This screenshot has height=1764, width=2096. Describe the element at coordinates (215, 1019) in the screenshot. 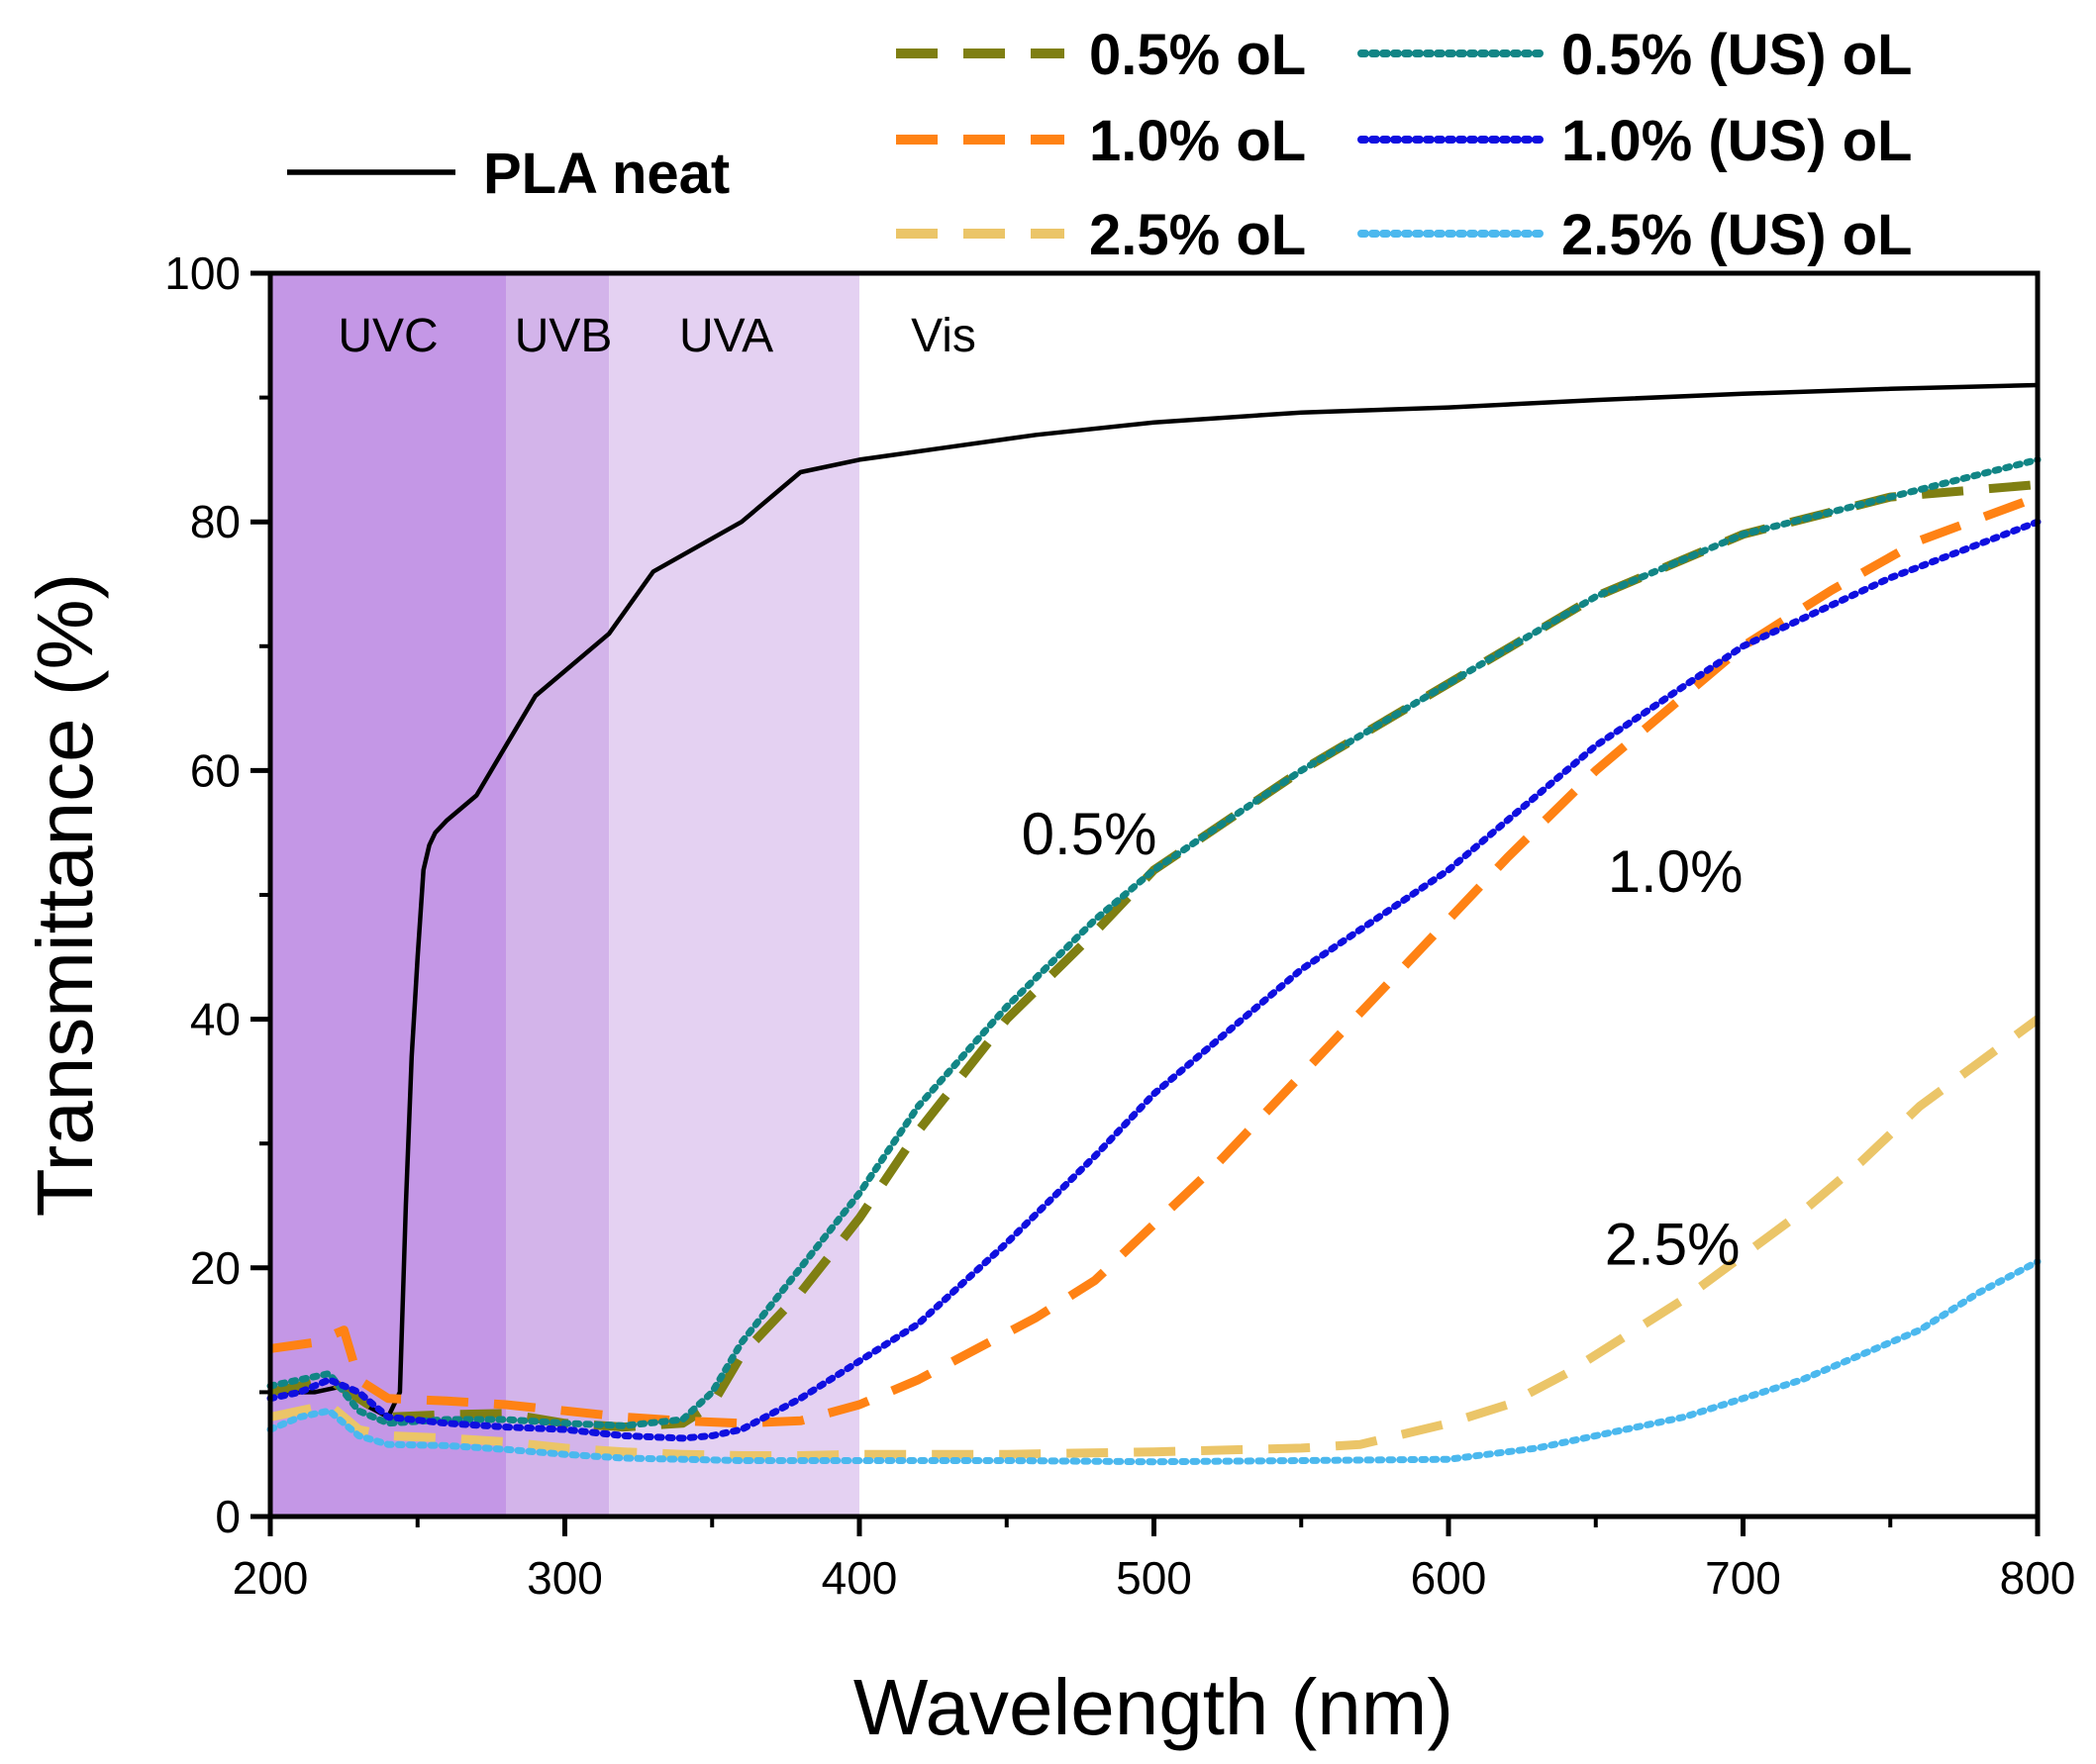

I see `y-tick-label-40: 40` at that location.